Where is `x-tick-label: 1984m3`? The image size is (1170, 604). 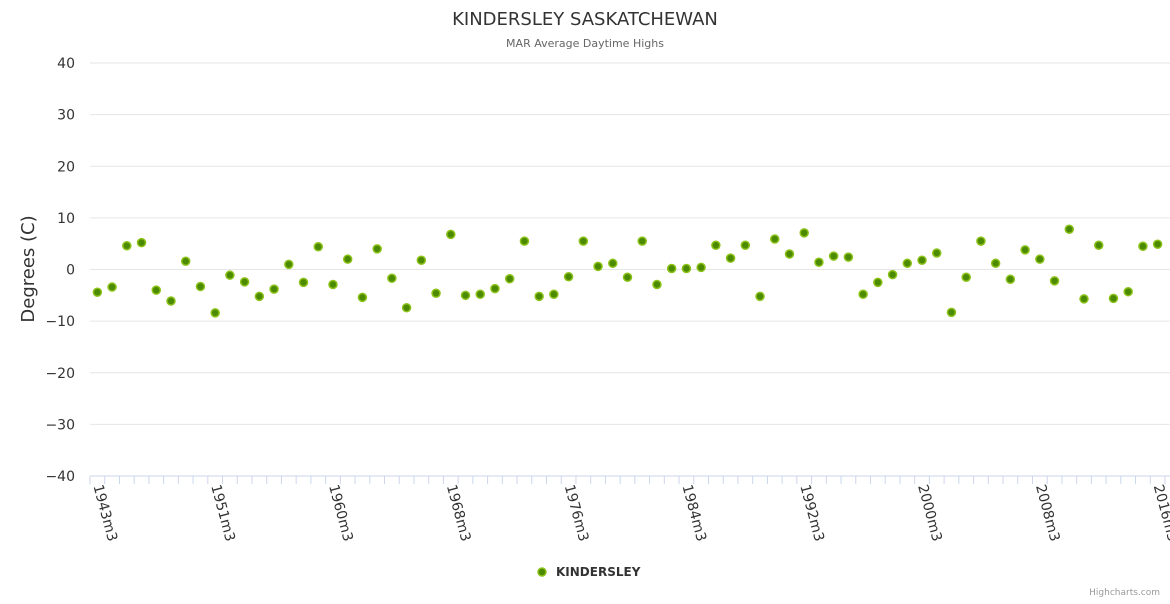
x-tick-label: 1984m3 is located at coordinates (694, 513).